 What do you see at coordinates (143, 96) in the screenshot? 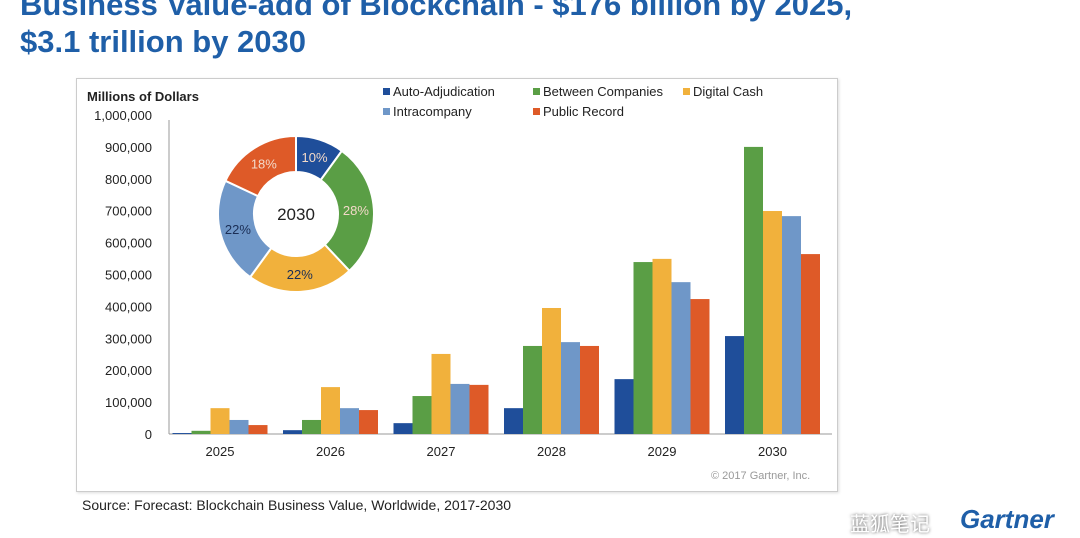
I see `y-axis-title: Millions of Dollars` at bounding box center [143, 96].